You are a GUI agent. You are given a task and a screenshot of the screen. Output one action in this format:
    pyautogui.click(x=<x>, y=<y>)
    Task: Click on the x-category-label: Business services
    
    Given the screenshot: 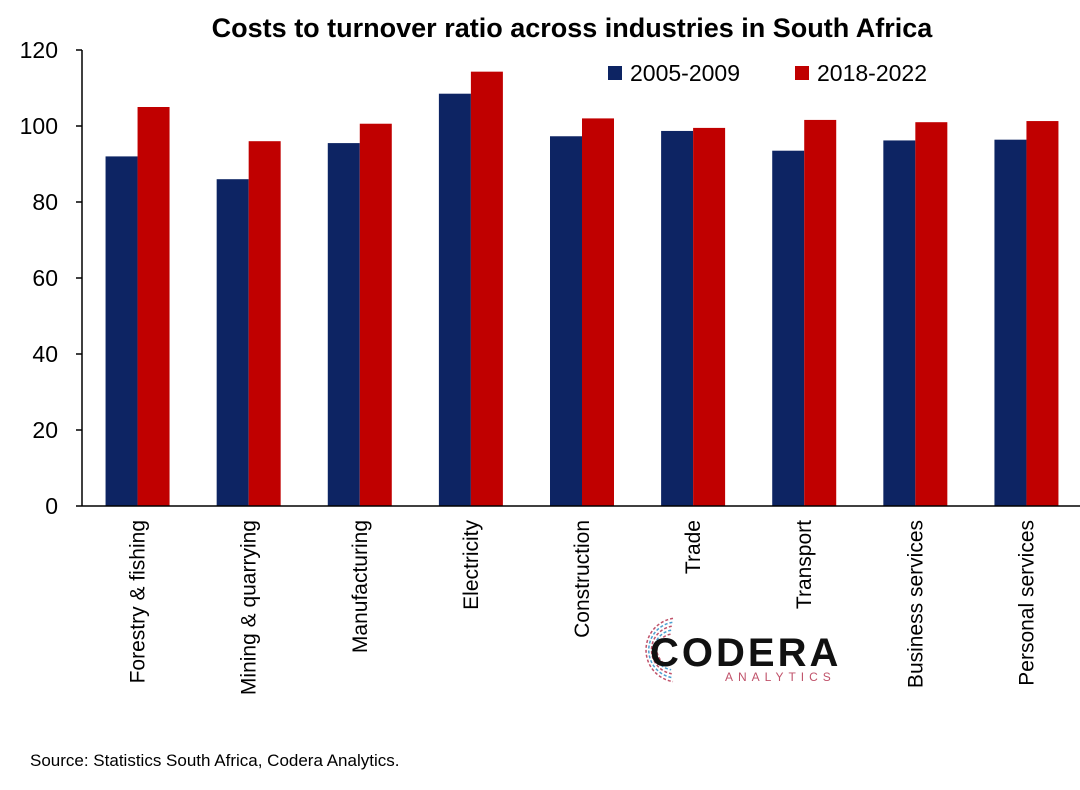 What is the action you would take?
    pyautogui.click(x=915, y=604)
    